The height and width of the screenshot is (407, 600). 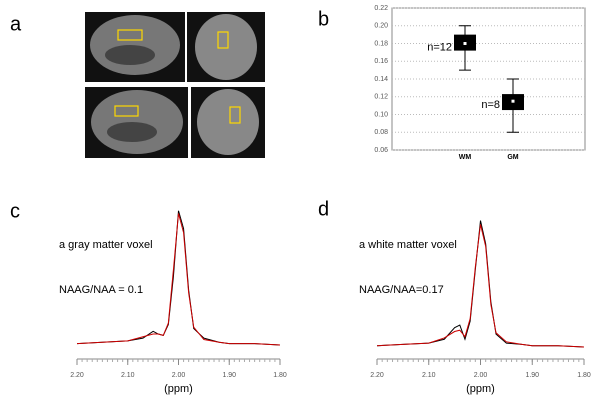 What do you see at coordinates (439, 47) in the screenshot?
I see `annotation: n=12` at bounding box center [439, 47].